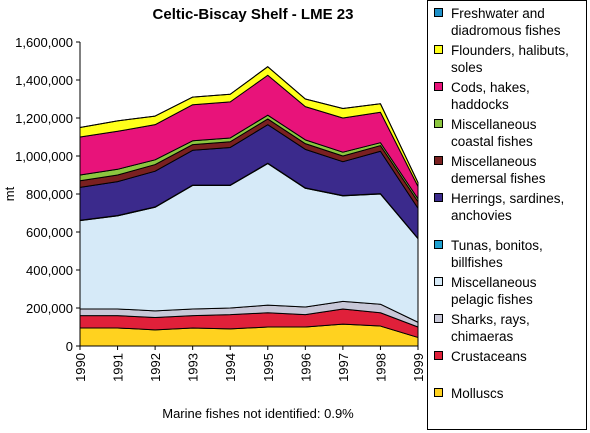 The width and height of the screenshot is (590, 433). What do you see at coordinates (49, 232) in the screenshot?
I see `y-tick-label: 600,000` at bounding box center [49, 232].